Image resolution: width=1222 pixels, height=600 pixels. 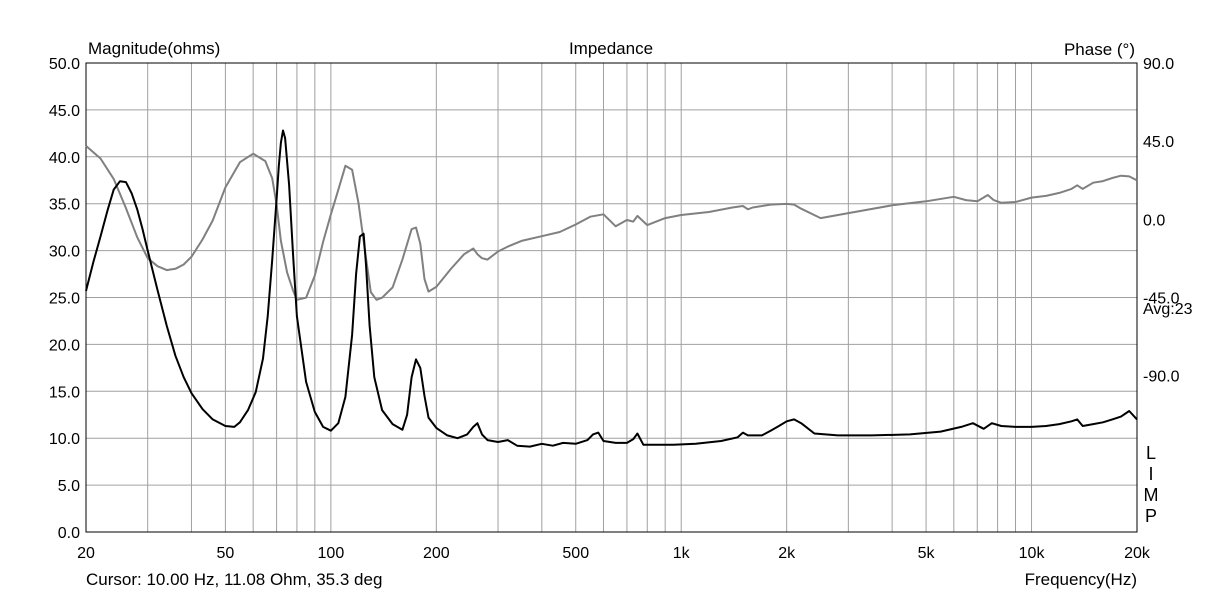 I want to click on side-letter: L, so click(x=1151, y=453).